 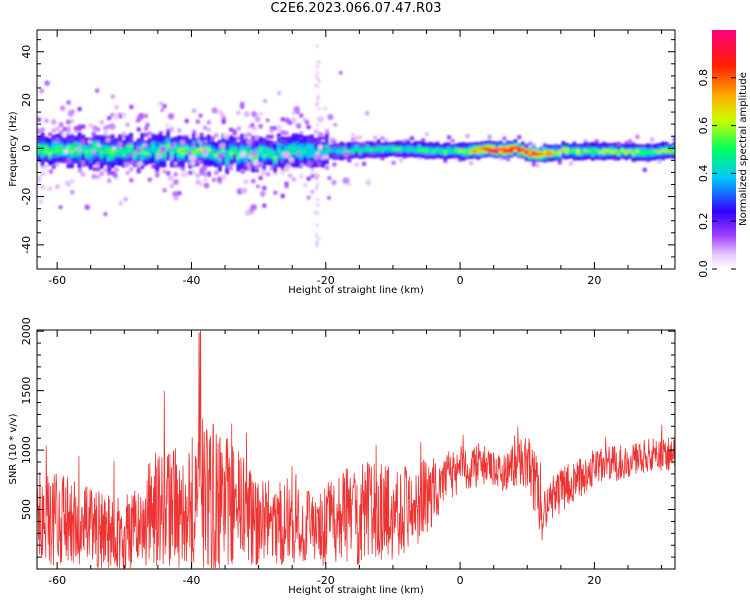 What do you see at coordinates (594, 280) in the screenshot?
I see `x-tick-label: 20` at bounding box center [594, 280].